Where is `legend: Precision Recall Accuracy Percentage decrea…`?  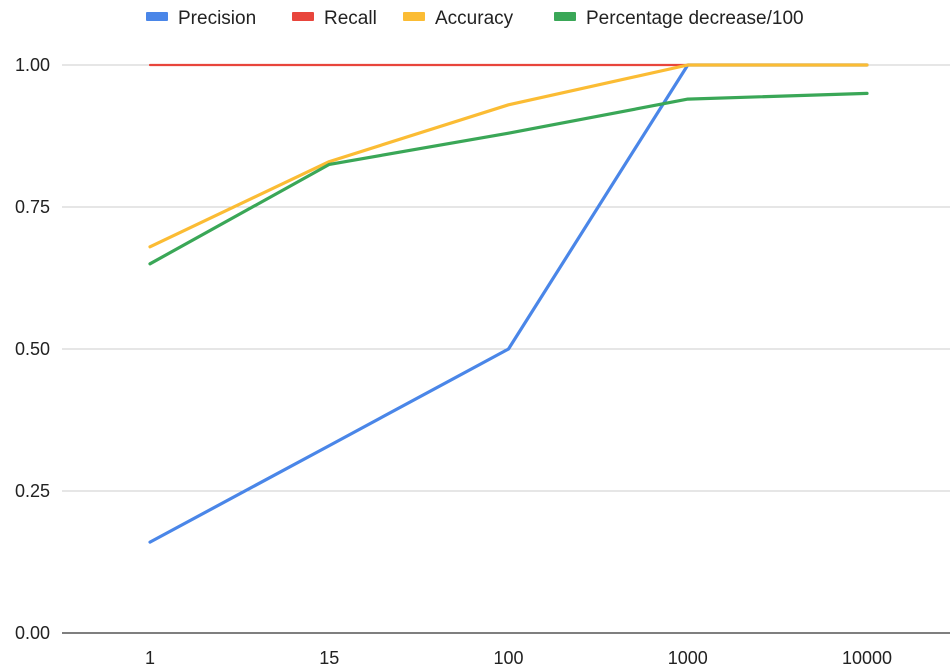 legend: Precision Recall Accuracy Percentage decrea… is located at coordinates (475, 18).